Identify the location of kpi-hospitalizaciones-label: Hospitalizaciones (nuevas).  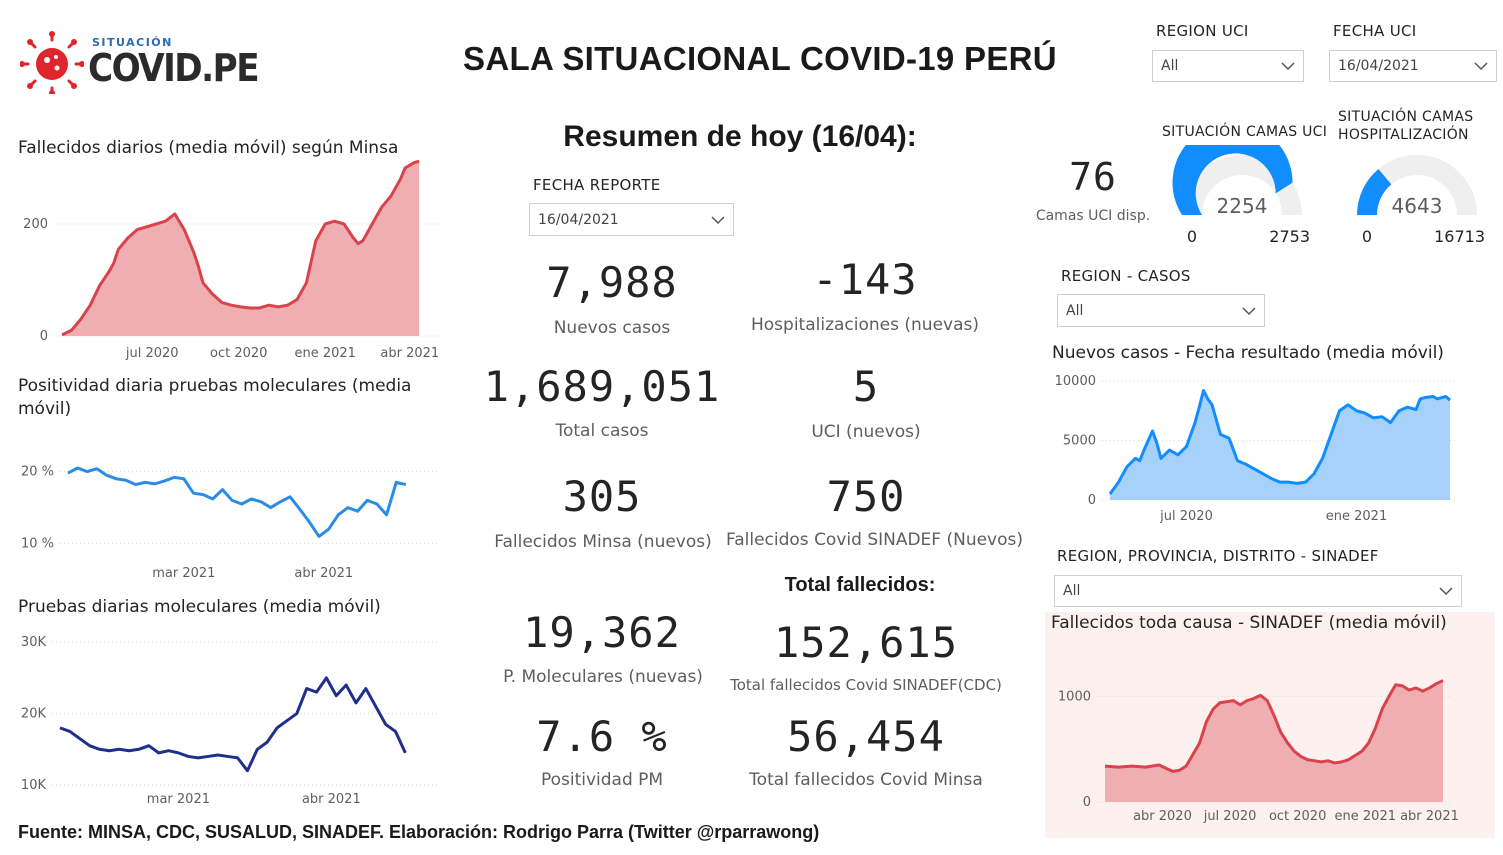
(865, 325).